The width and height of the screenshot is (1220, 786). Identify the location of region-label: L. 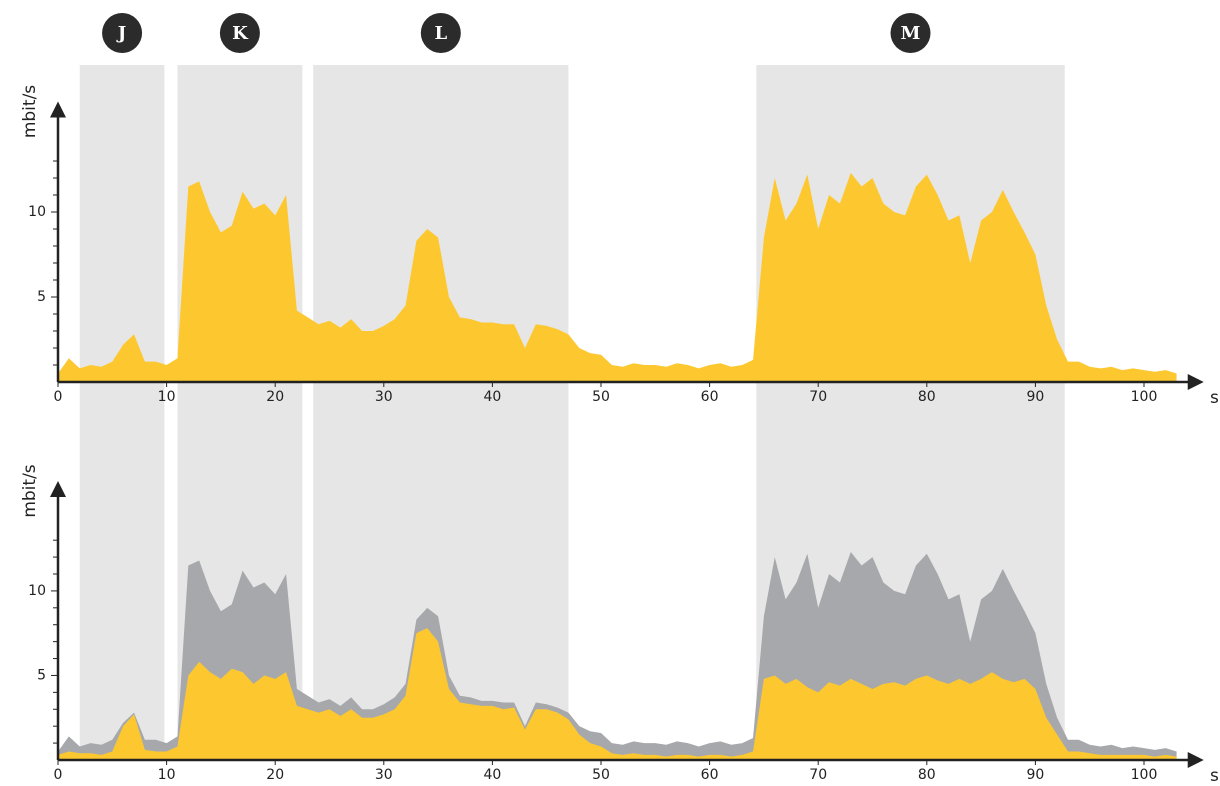
(440, 33).